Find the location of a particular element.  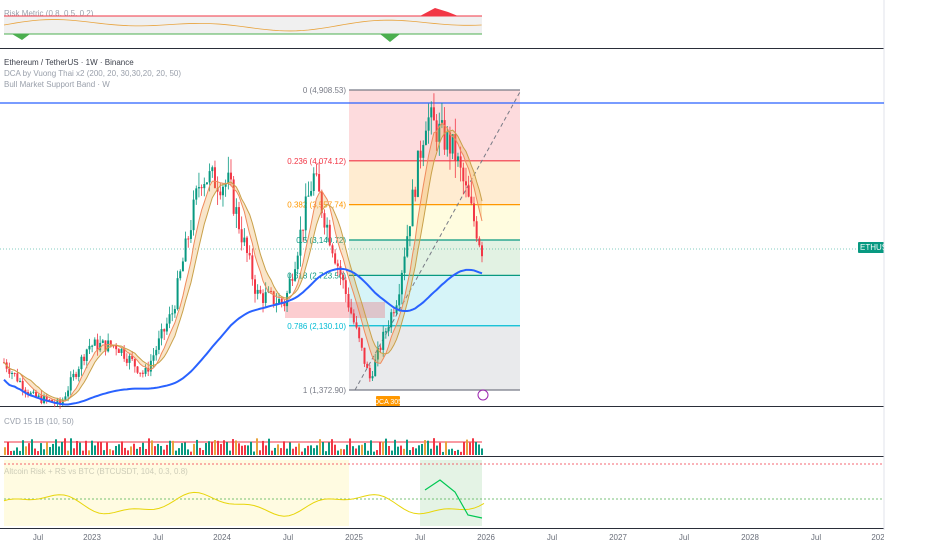

symbol-title: Ethereum / TetherUS · 1W · Binance is located at coordinates (69, 62).